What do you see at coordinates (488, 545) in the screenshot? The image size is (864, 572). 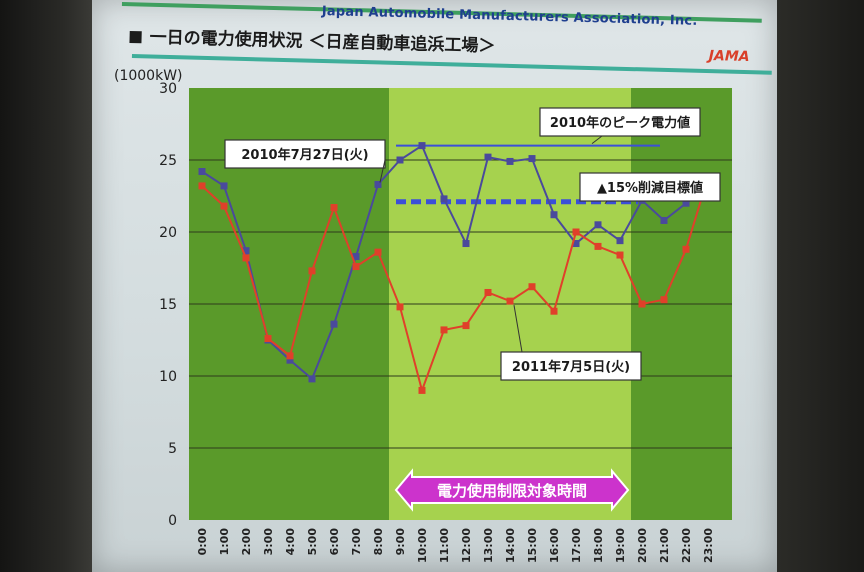 I see `x-tick-label-13: 13:00` at bounding box center [488, 545].